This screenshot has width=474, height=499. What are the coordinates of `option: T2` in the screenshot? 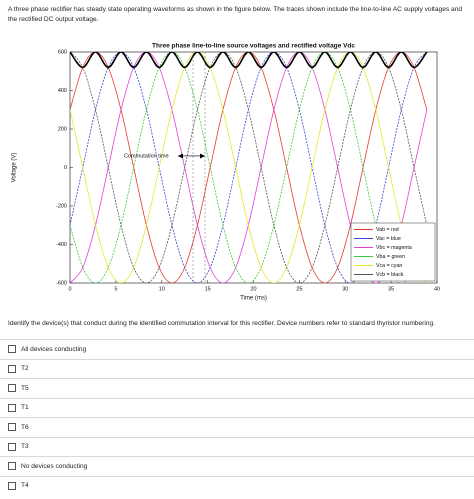 It's located at (237, 368).